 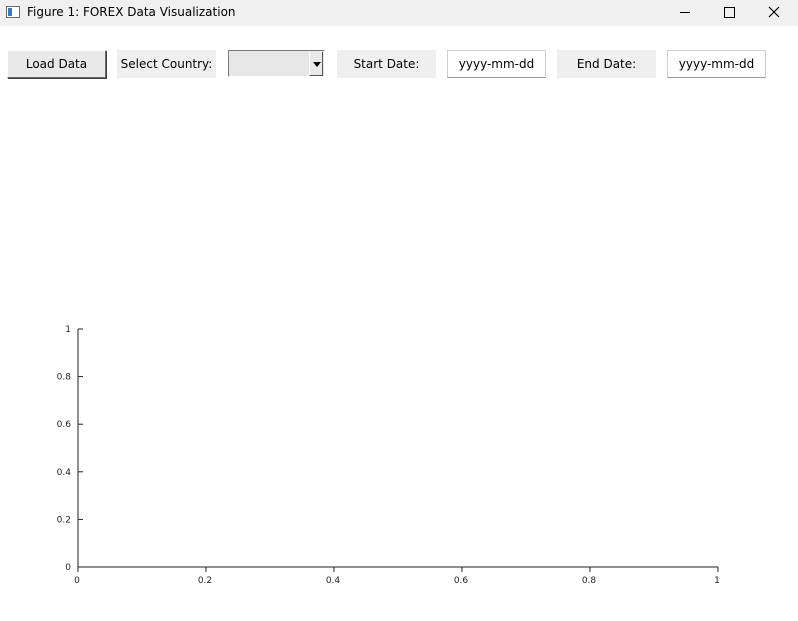 I want to click on end-date-label: End Date:, so click(x=606, y=64).